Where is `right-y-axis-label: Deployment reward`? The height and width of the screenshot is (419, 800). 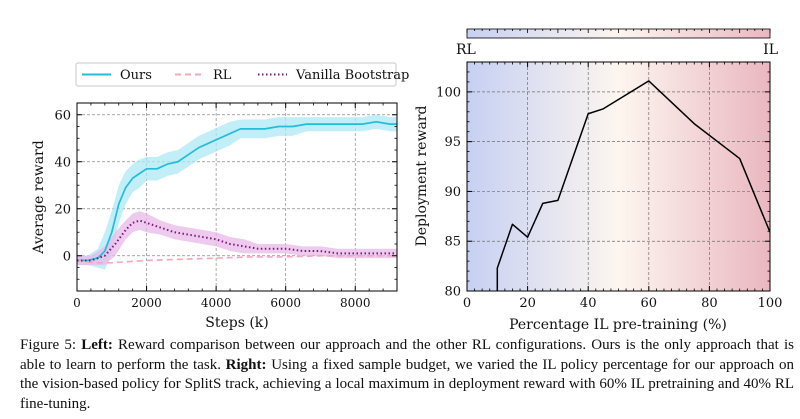 right-y-axis-label: Deployment reward is located at coordinates (422, 176).